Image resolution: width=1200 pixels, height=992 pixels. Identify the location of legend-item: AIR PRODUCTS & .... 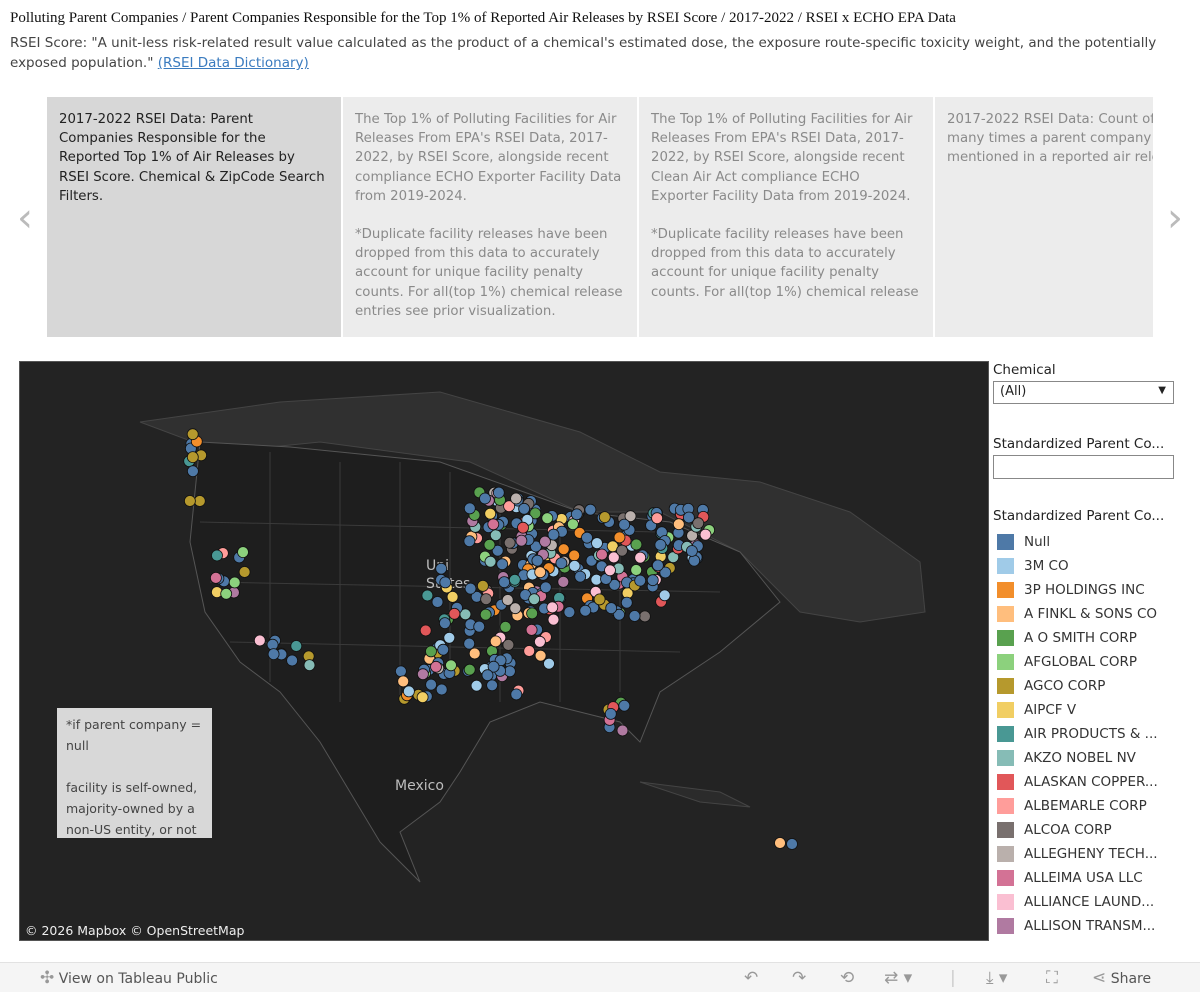
(1093, 734).